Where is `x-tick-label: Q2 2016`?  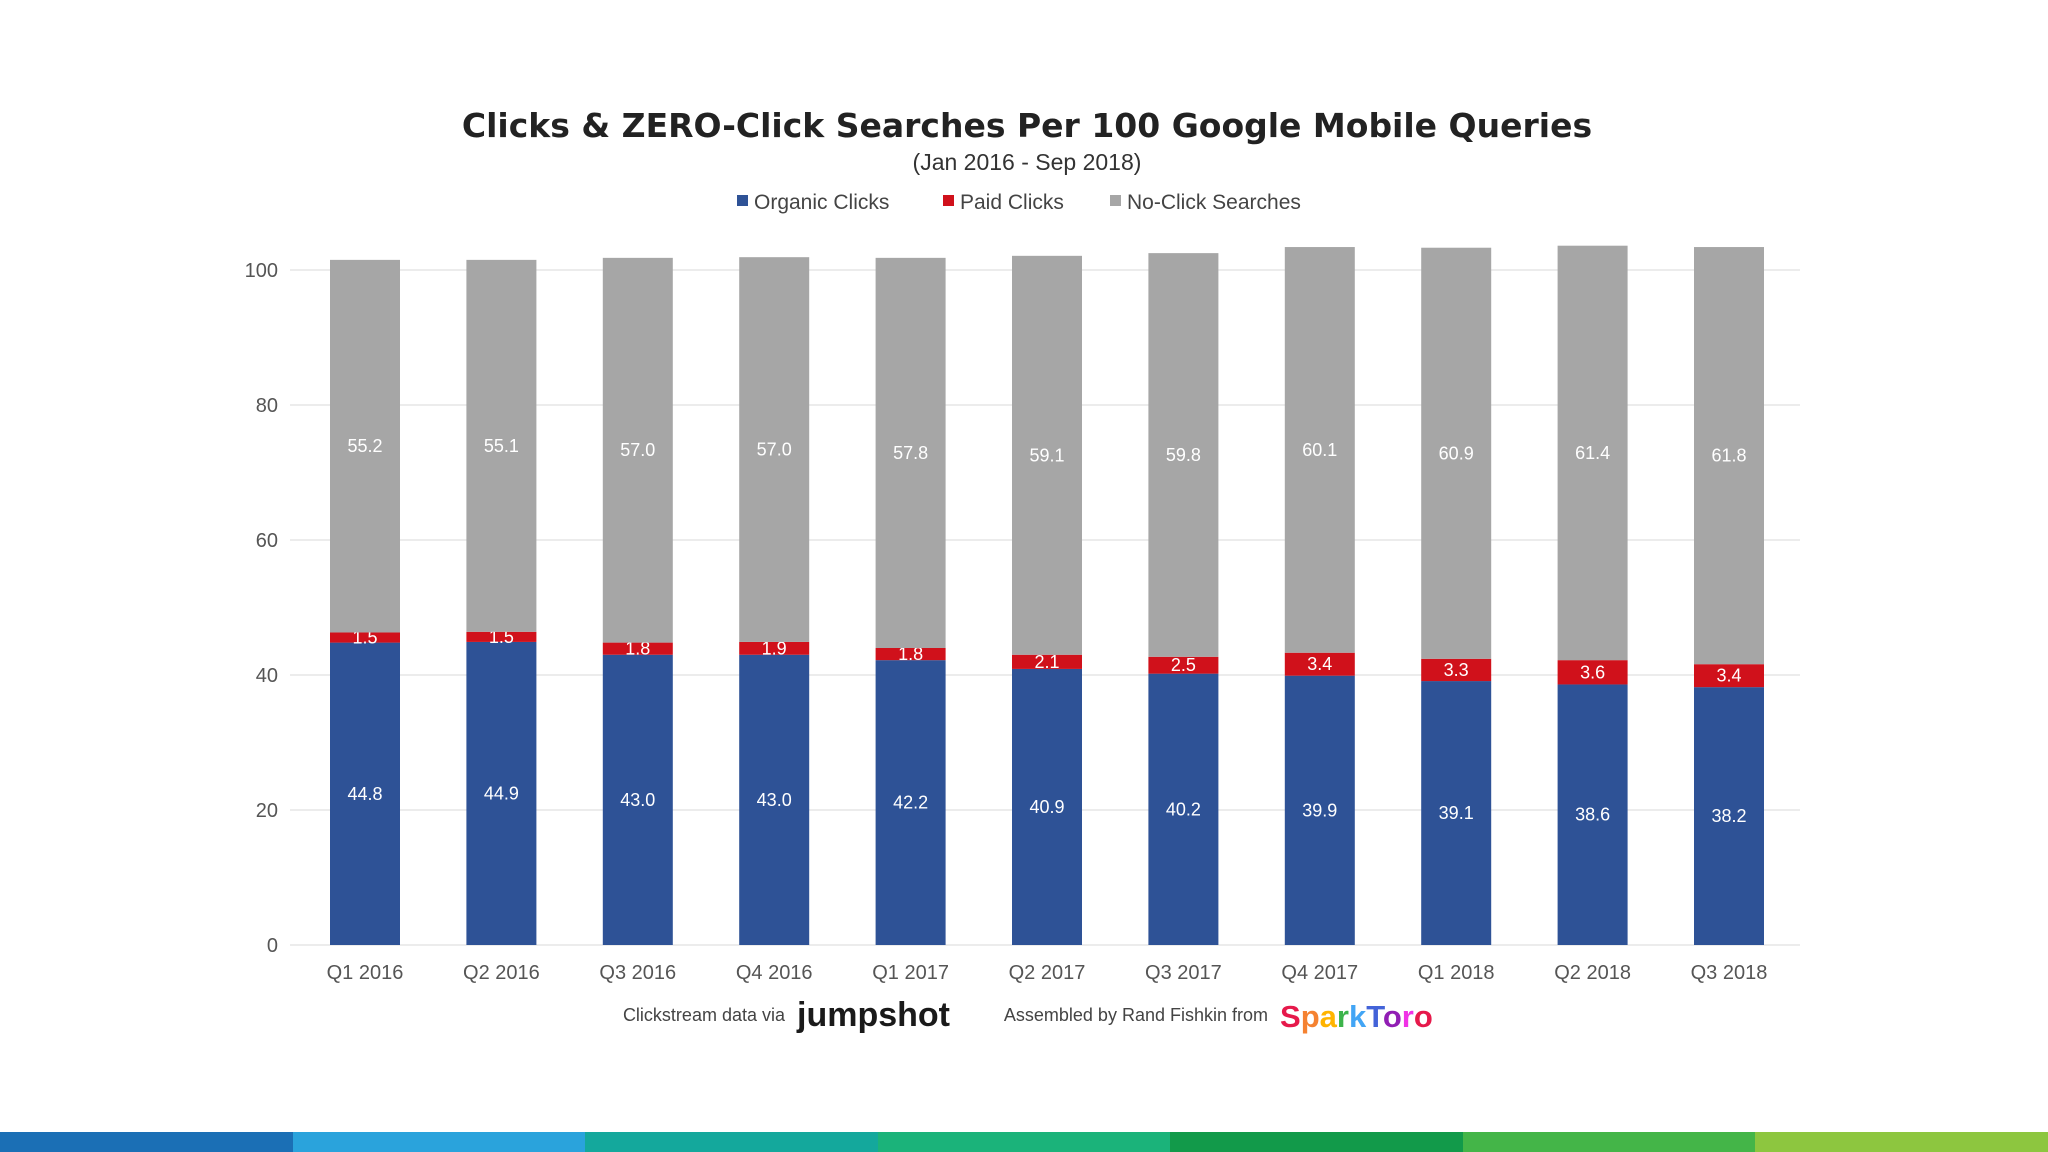
x-tick-label: Q2 2016 is located at coordinates (501, 973).